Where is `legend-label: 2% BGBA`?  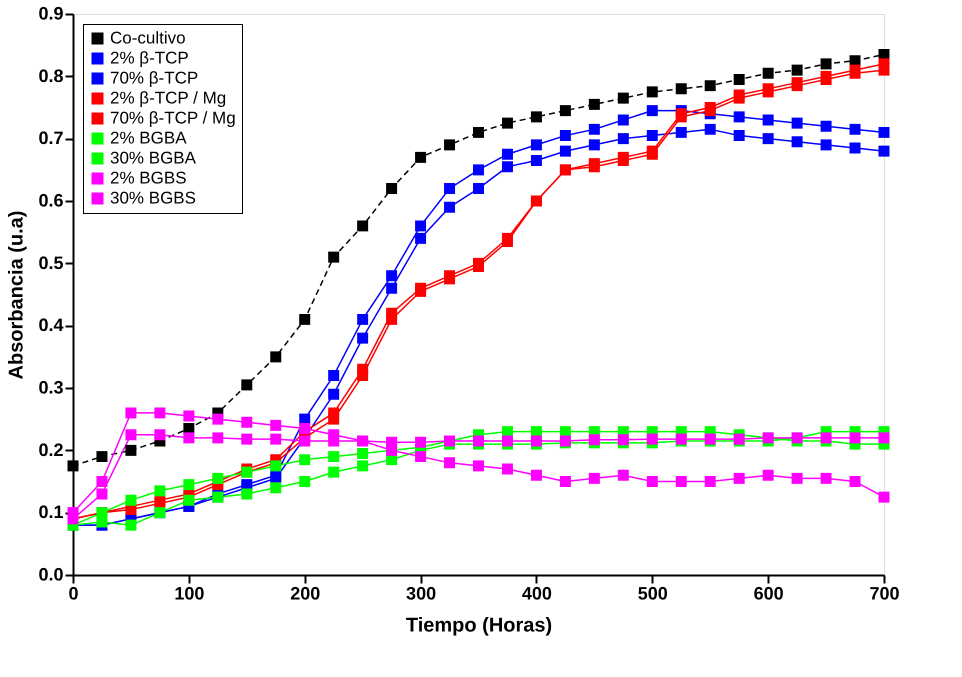
legend-label: 2% BGBA is located at coordinates (149, 138).